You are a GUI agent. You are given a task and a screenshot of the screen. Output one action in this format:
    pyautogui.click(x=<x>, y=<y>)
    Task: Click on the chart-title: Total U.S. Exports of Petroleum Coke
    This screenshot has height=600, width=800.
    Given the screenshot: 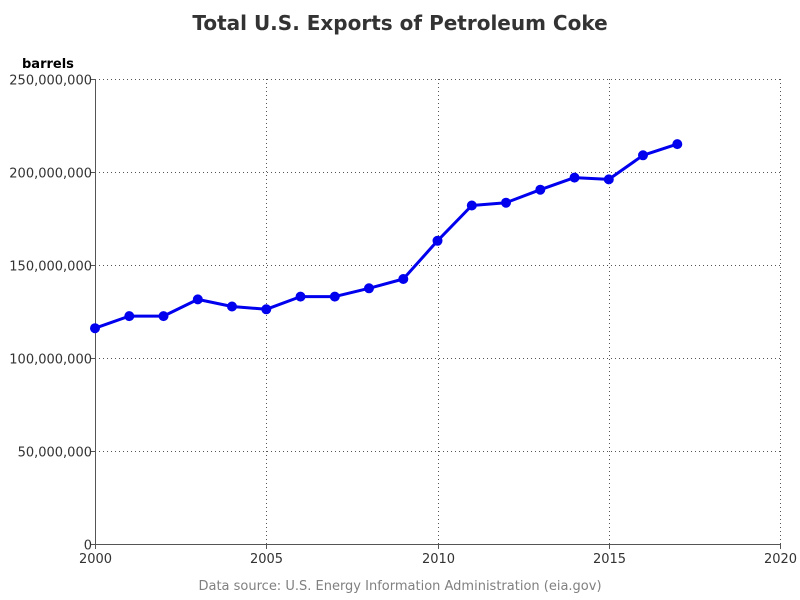 What is the action you would take?
    pyautogui.click(x=399, y=23)
    